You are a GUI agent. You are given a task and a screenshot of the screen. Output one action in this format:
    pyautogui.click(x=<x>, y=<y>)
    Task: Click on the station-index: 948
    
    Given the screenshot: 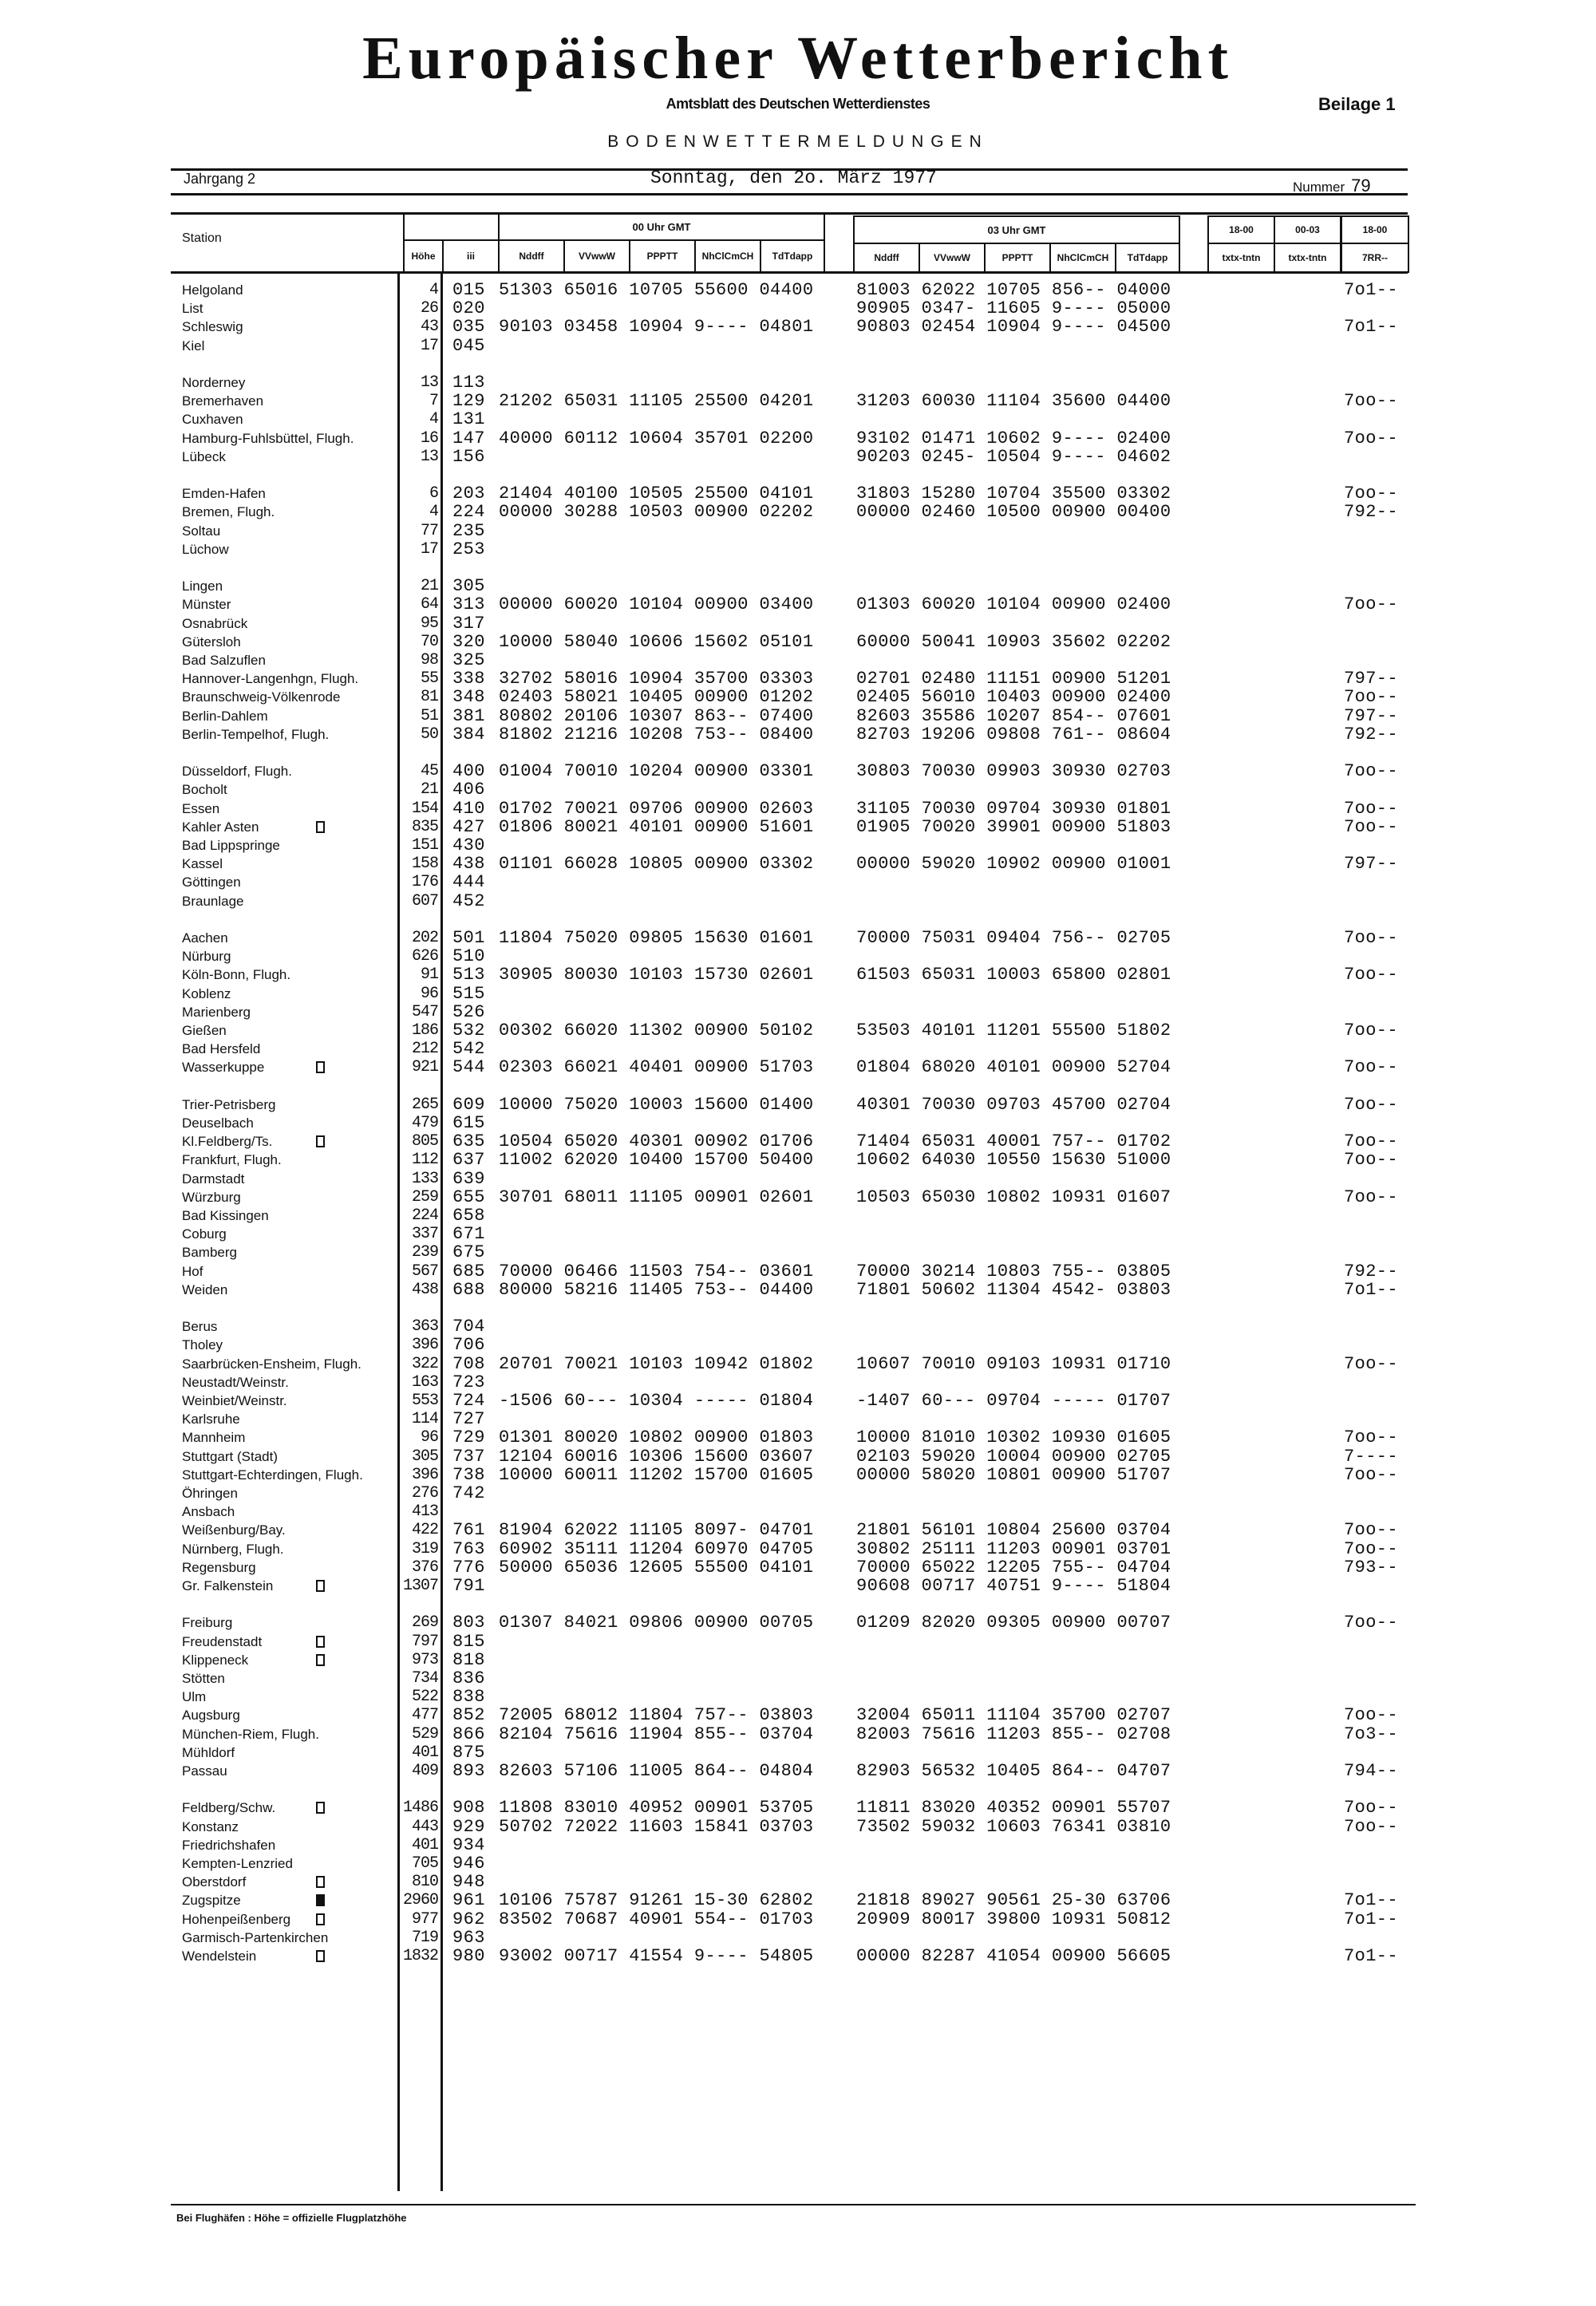 What is the action you would take?
    pyautogui.click(x=469, y=1883)
    